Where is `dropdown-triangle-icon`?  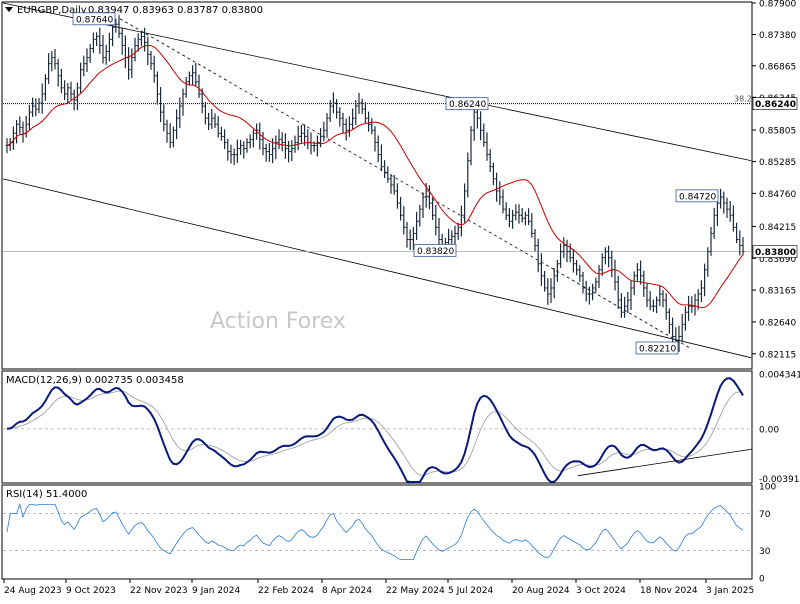 dropdown-triangle-icon is located at coordinates (9, 9).